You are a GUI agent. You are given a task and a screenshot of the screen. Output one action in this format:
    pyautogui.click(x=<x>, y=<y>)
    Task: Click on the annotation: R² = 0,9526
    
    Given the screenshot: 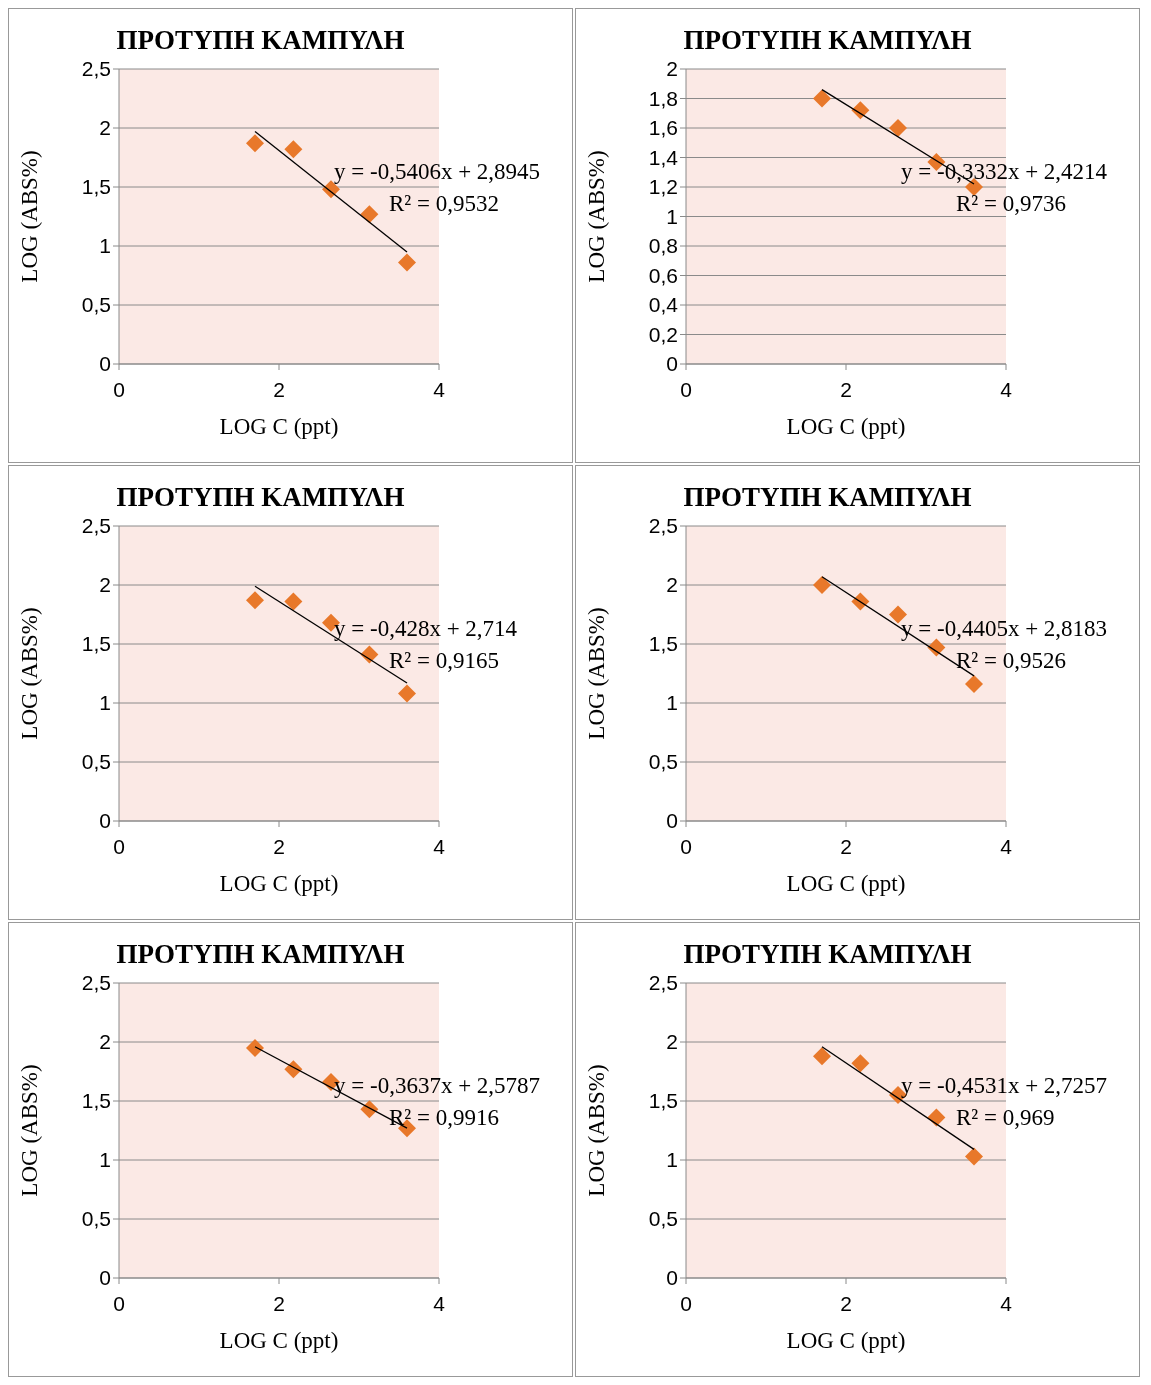 What is the action you would take?
    pyautogui.click(x=1011, y=661)
    